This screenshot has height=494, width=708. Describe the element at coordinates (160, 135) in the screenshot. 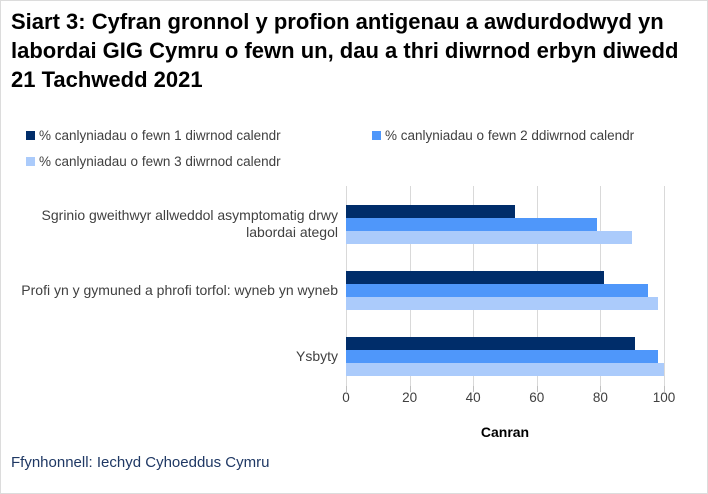

I see `legend-label-1-day: % canlyniadau o fewn 1 diwrnod calendr` at that location.